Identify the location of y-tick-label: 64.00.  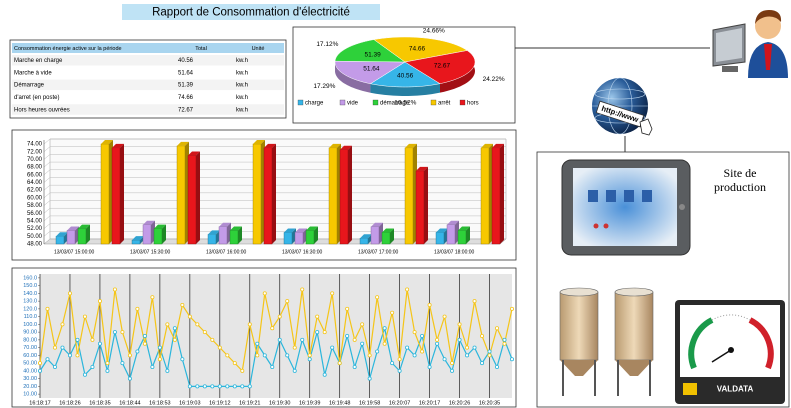
(35, 183).